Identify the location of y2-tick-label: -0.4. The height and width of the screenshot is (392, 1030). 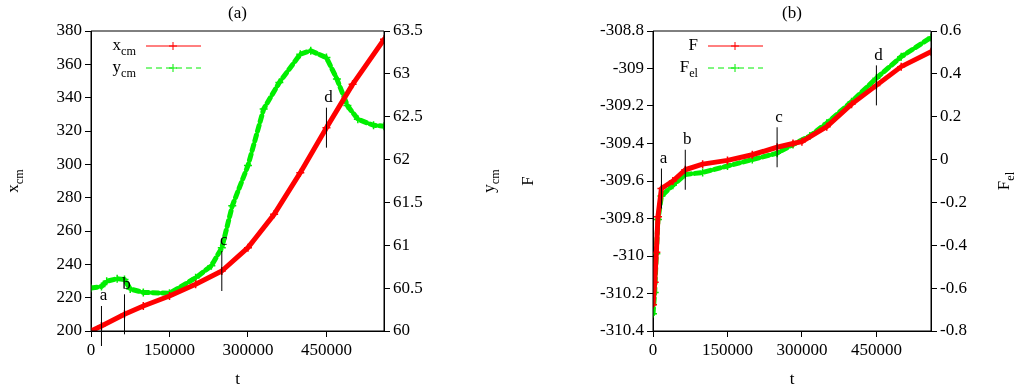
(954, 244).